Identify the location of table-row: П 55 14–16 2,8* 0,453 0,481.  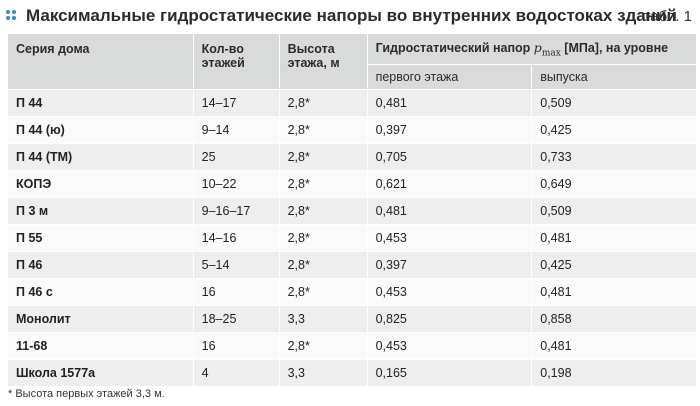
(352, 238).